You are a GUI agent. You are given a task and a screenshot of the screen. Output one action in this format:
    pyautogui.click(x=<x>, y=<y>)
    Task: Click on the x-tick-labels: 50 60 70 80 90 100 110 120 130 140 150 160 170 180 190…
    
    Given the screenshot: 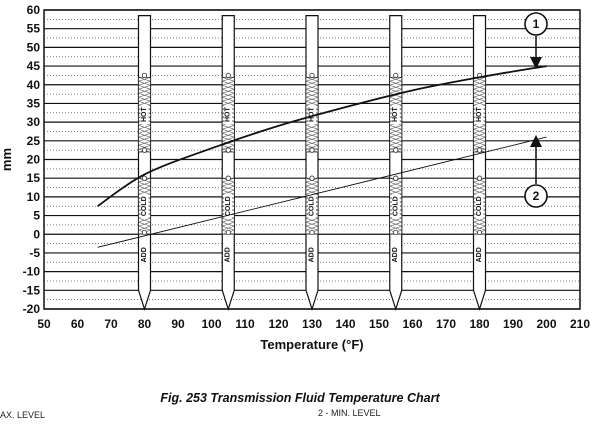 What is the action you would take?
    pyautogui.click(x=313, y=324)
    